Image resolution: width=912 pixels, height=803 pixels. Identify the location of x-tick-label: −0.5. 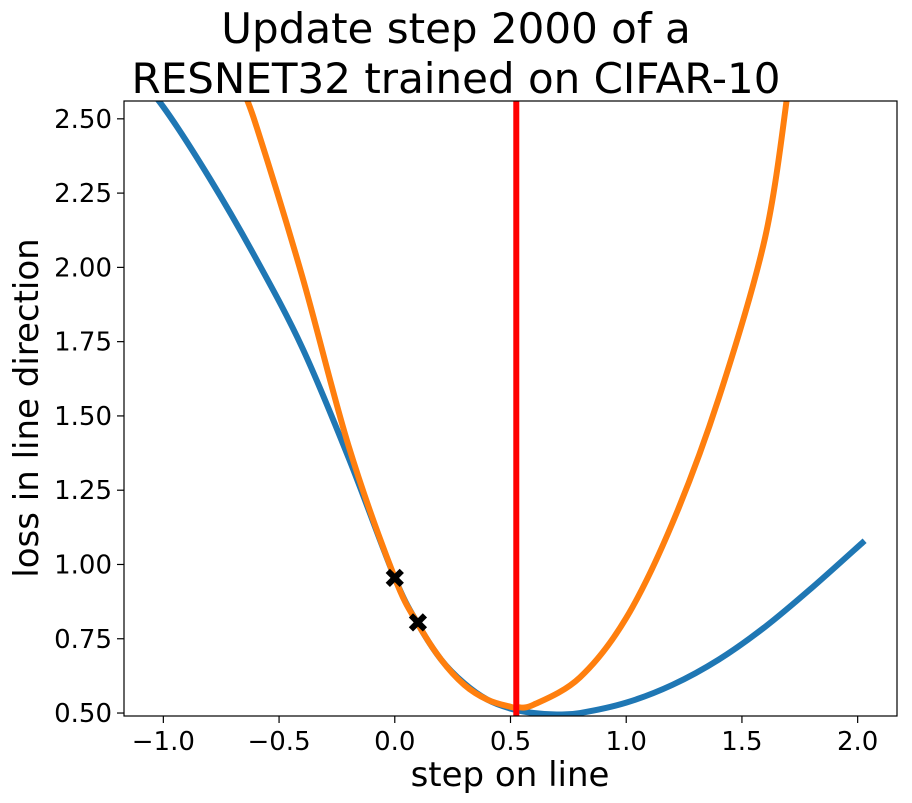
(278, 742).